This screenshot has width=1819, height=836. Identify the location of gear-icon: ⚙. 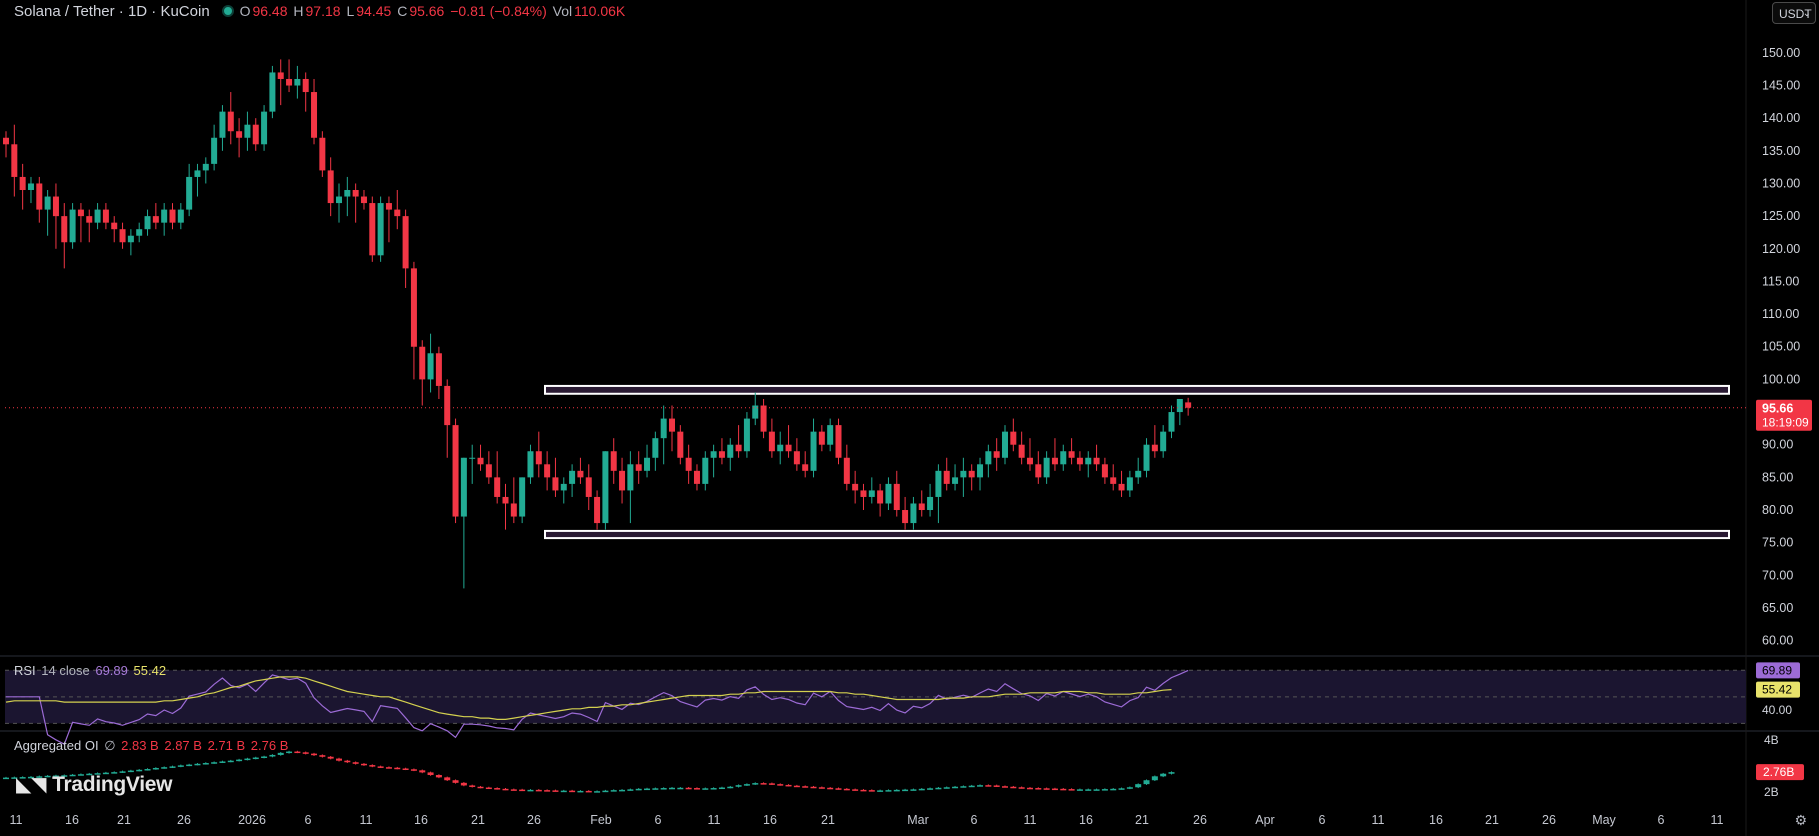
(1800, 820).